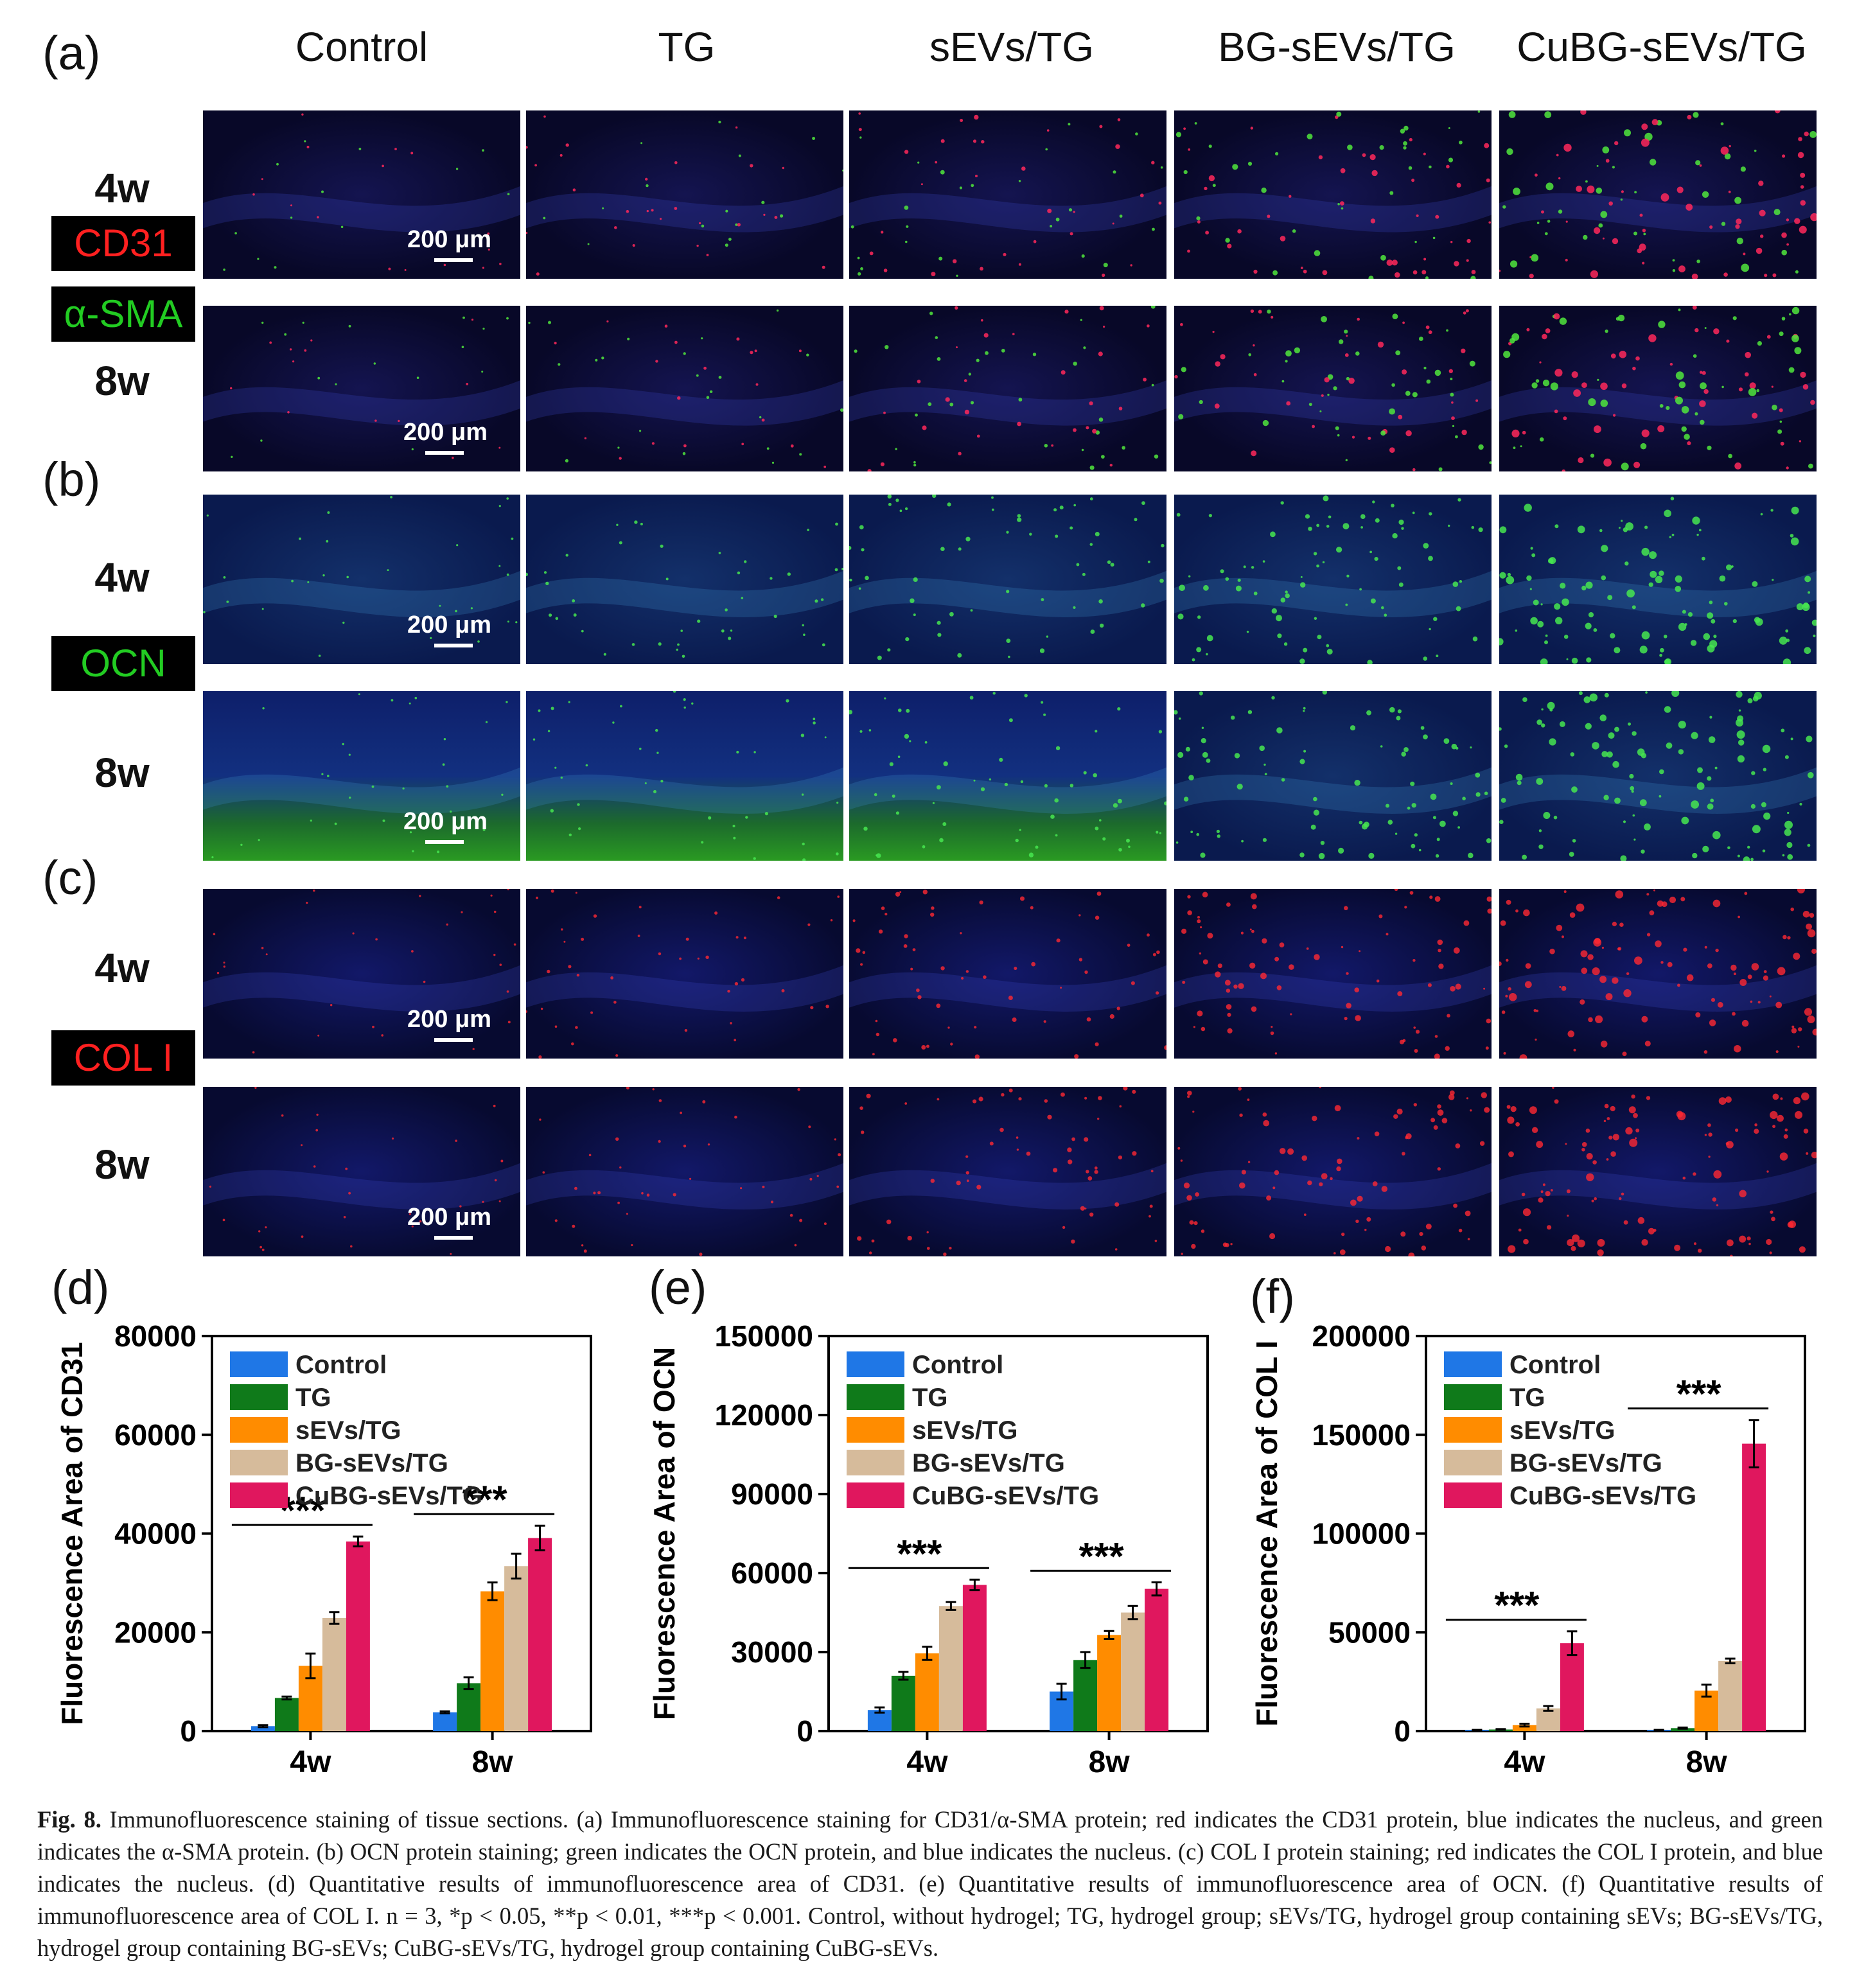 The height and width of the screenshot is (1988, 1857). Describe the element at coordinates (361, 47) in the screenshot. I see `column-header-control: Control` at that location.